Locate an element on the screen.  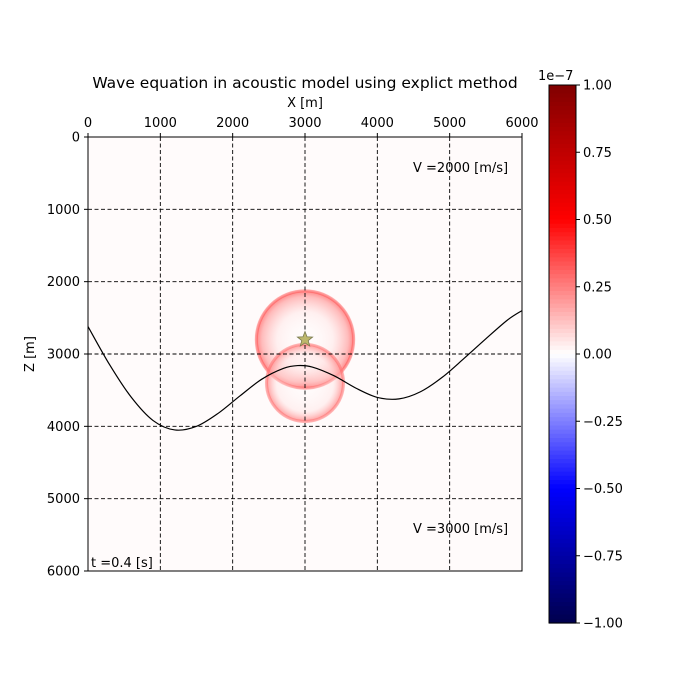
colorbar-tick-label: −1.00 is located at coordinates (603, 624).